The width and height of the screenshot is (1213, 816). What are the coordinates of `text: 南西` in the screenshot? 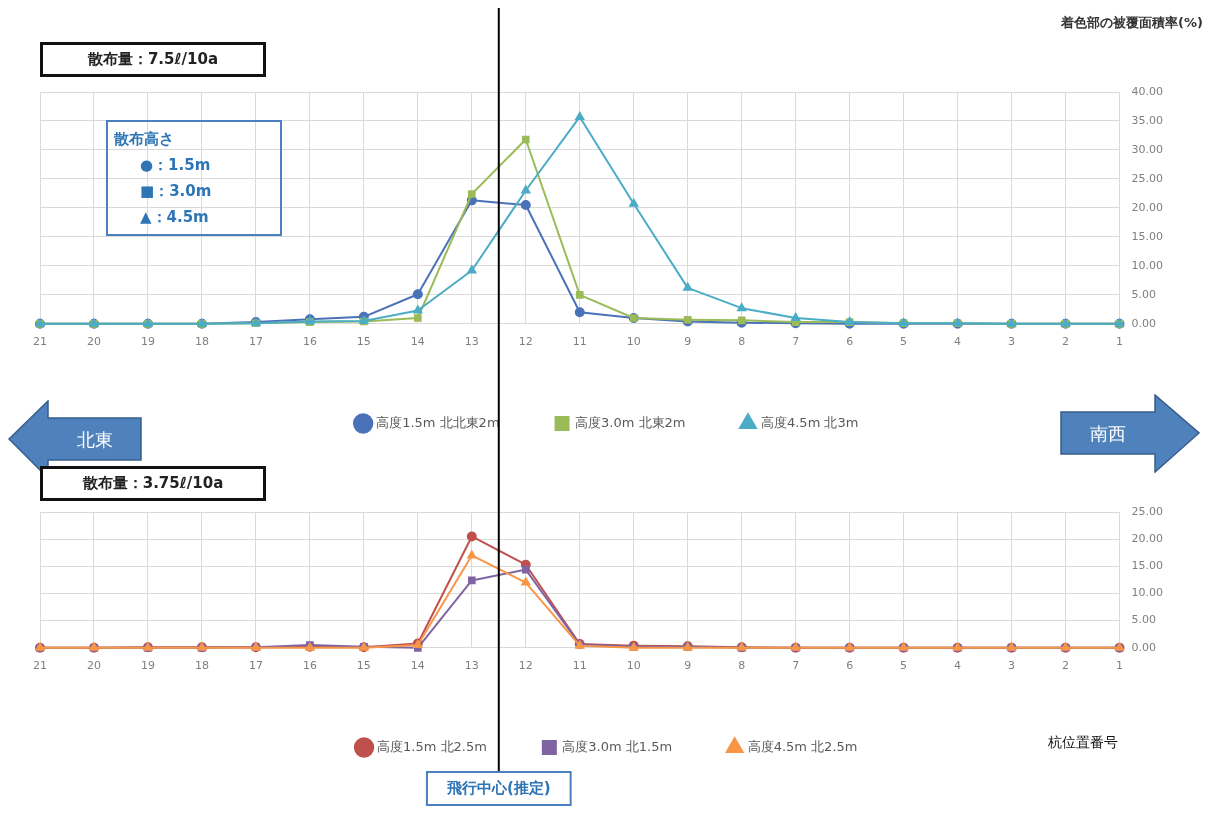 It's located at (1108, 434).